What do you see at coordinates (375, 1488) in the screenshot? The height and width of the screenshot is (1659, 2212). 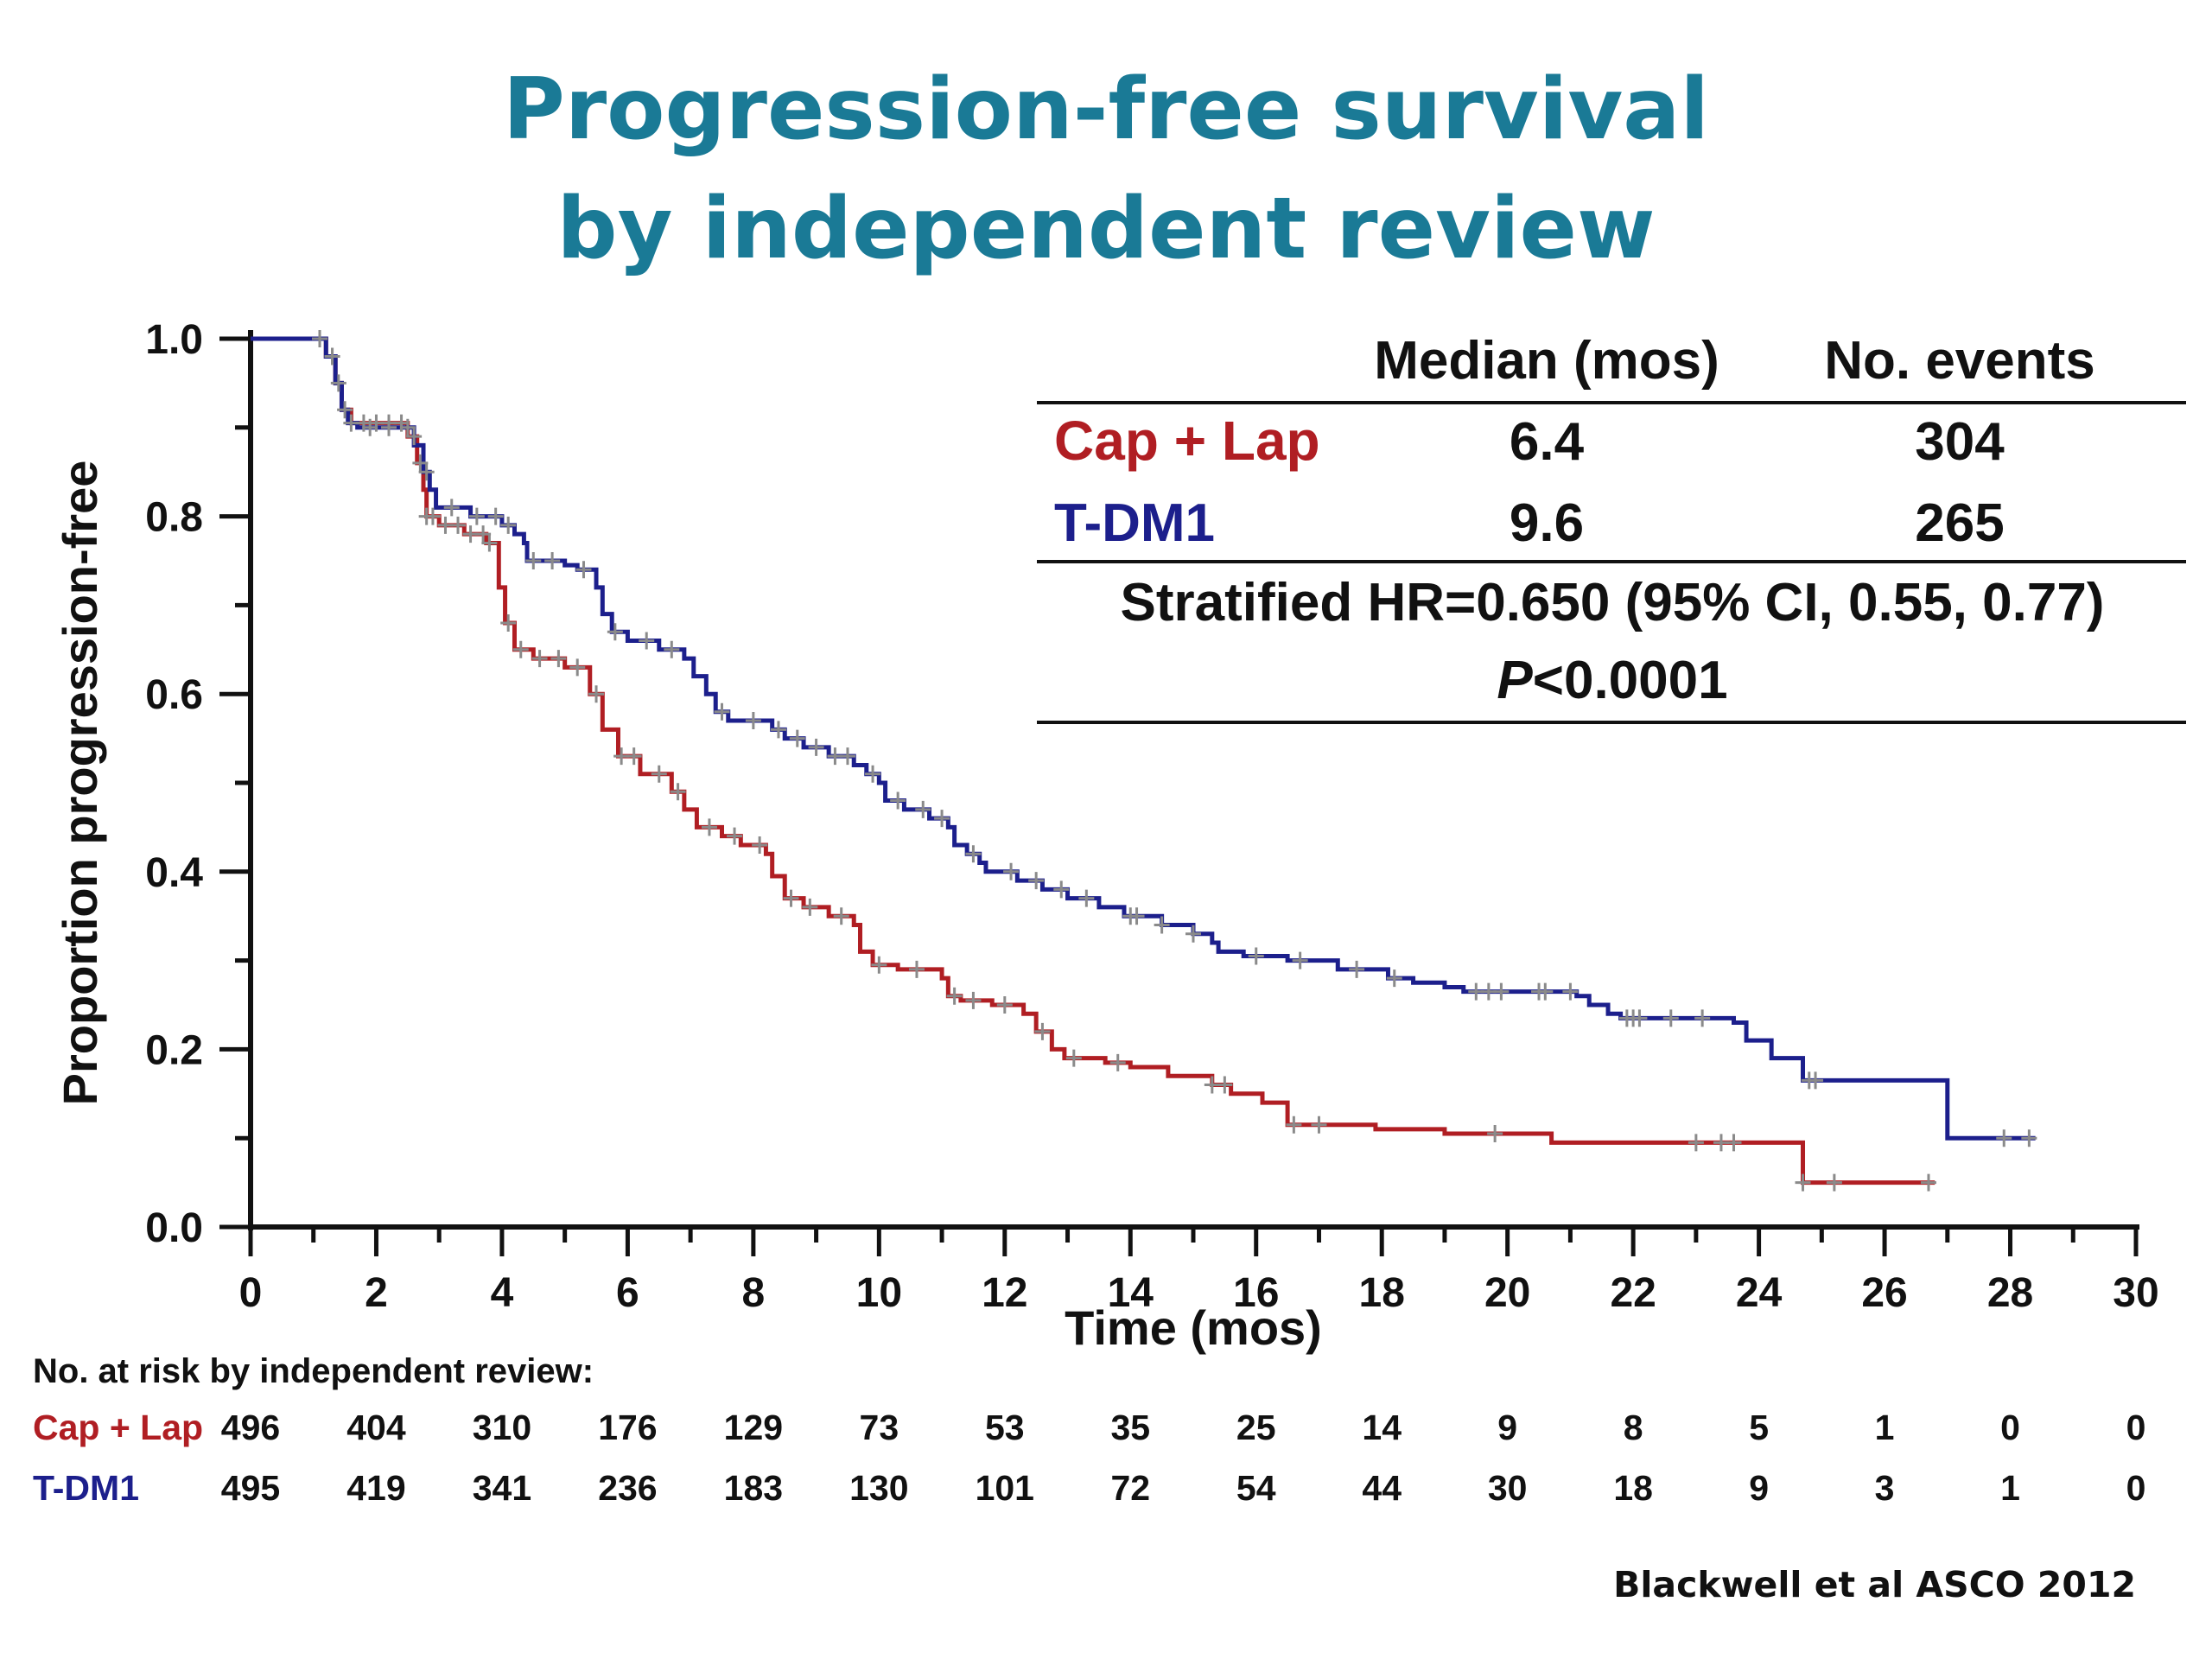 I see `at-risk-value: 419` at bounding box center [375, 1488].